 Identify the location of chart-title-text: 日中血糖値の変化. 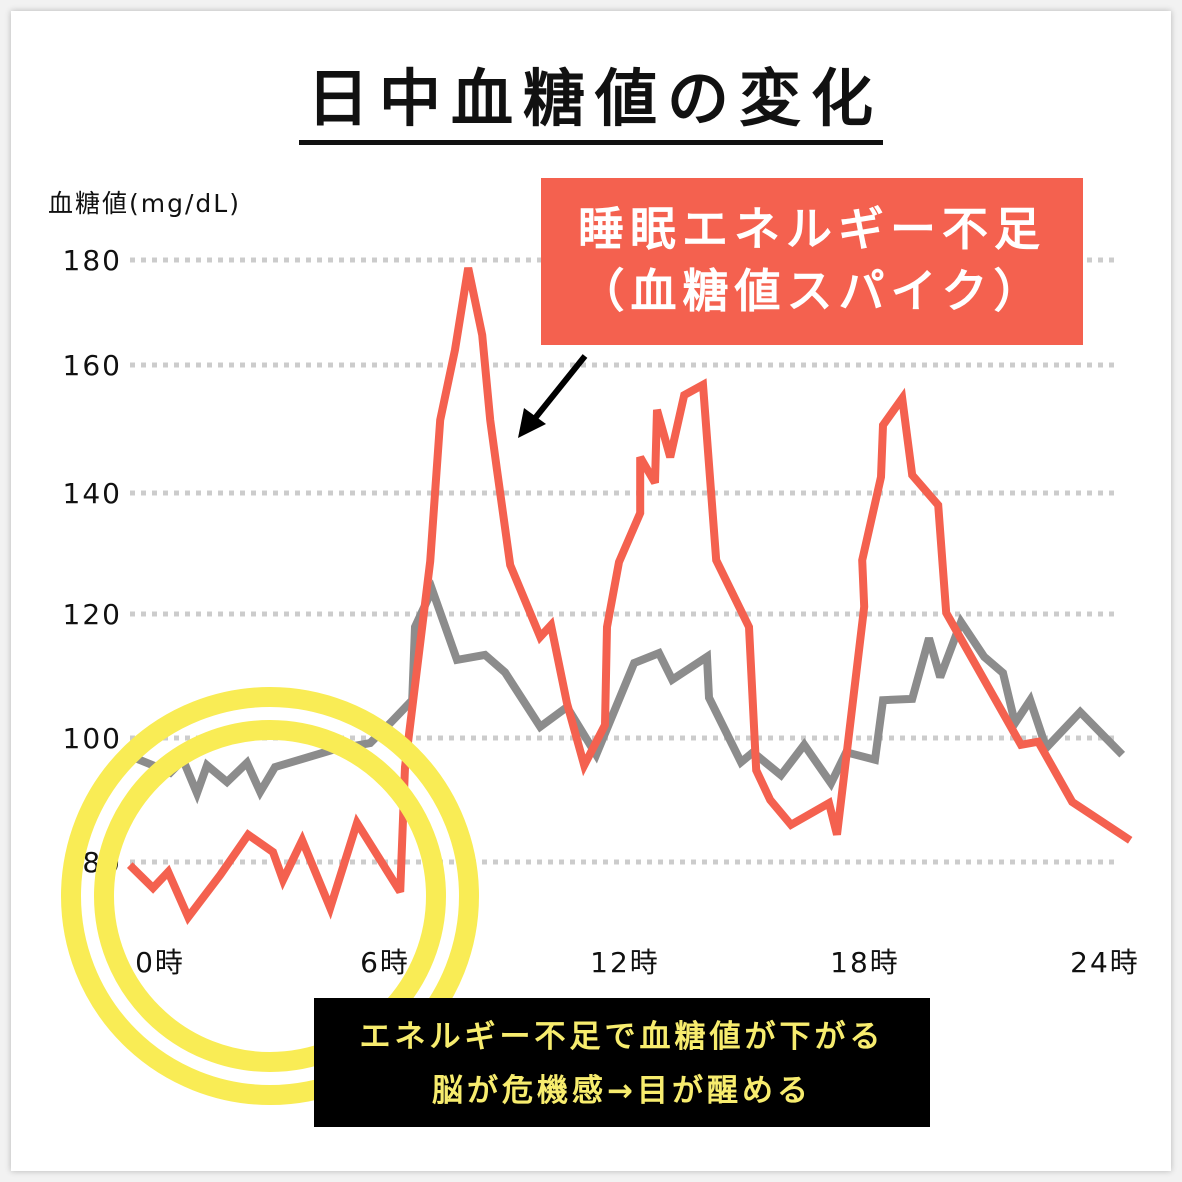
(590, 102).